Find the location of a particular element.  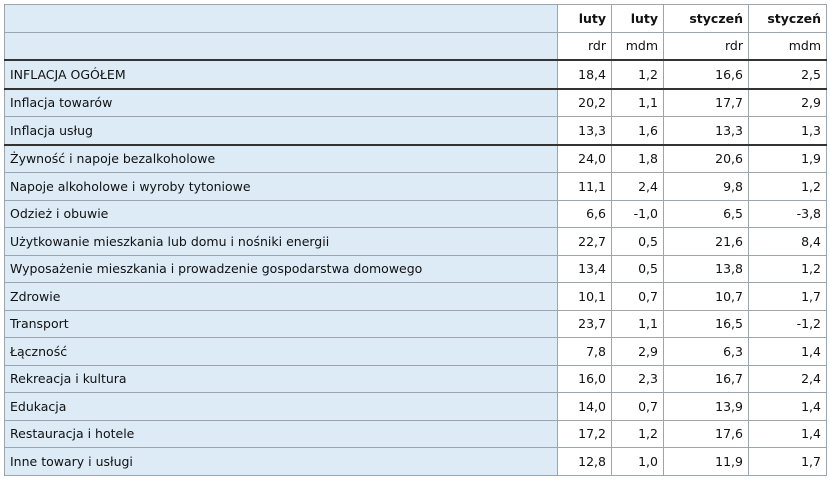

header-row-bases: rdr mdm rdr mdm is located at coordinates (415, 46).